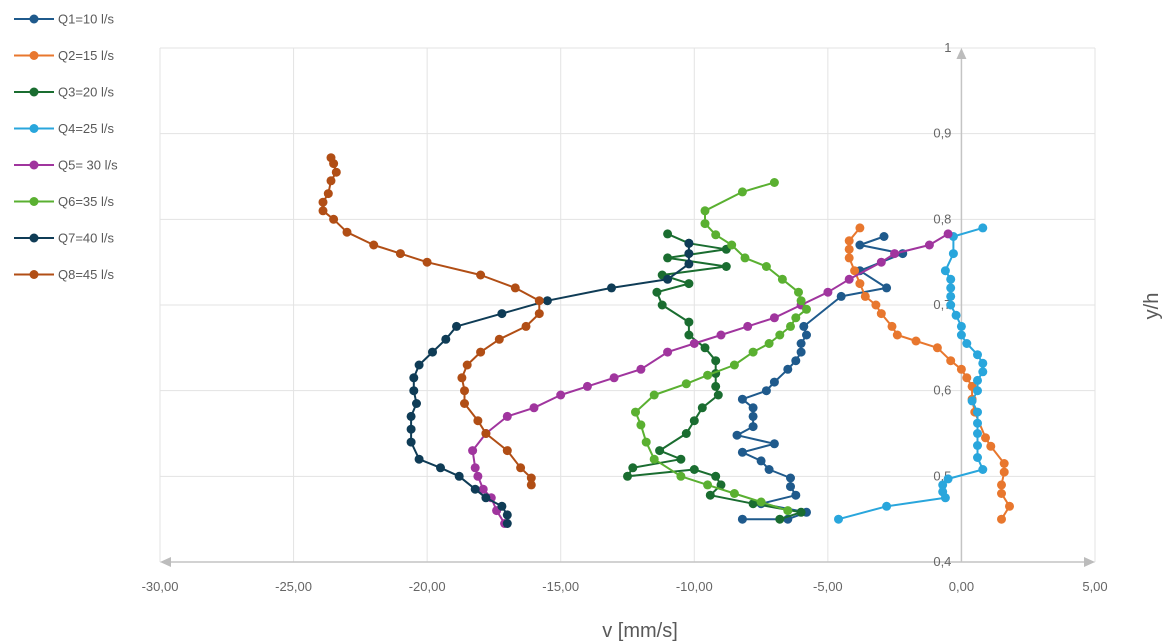 This screenshot has height=643, width=1165. Describe the element at coordinates (64, 92) in the screenshot. I see `legend-entry: Q3=20 l/s` at that location.